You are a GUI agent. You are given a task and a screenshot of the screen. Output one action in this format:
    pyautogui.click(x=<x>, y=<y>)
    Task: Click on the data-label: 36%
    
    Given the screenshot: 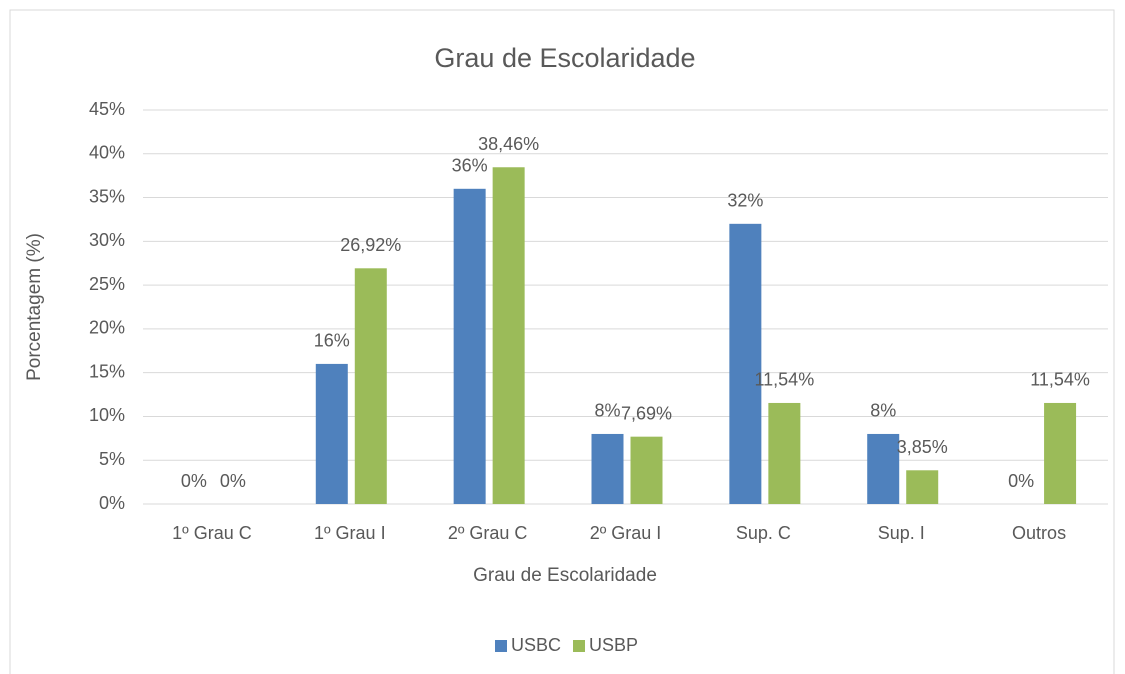 What is the action you would take?
    pyautogui.click(x=470, y=166)
    